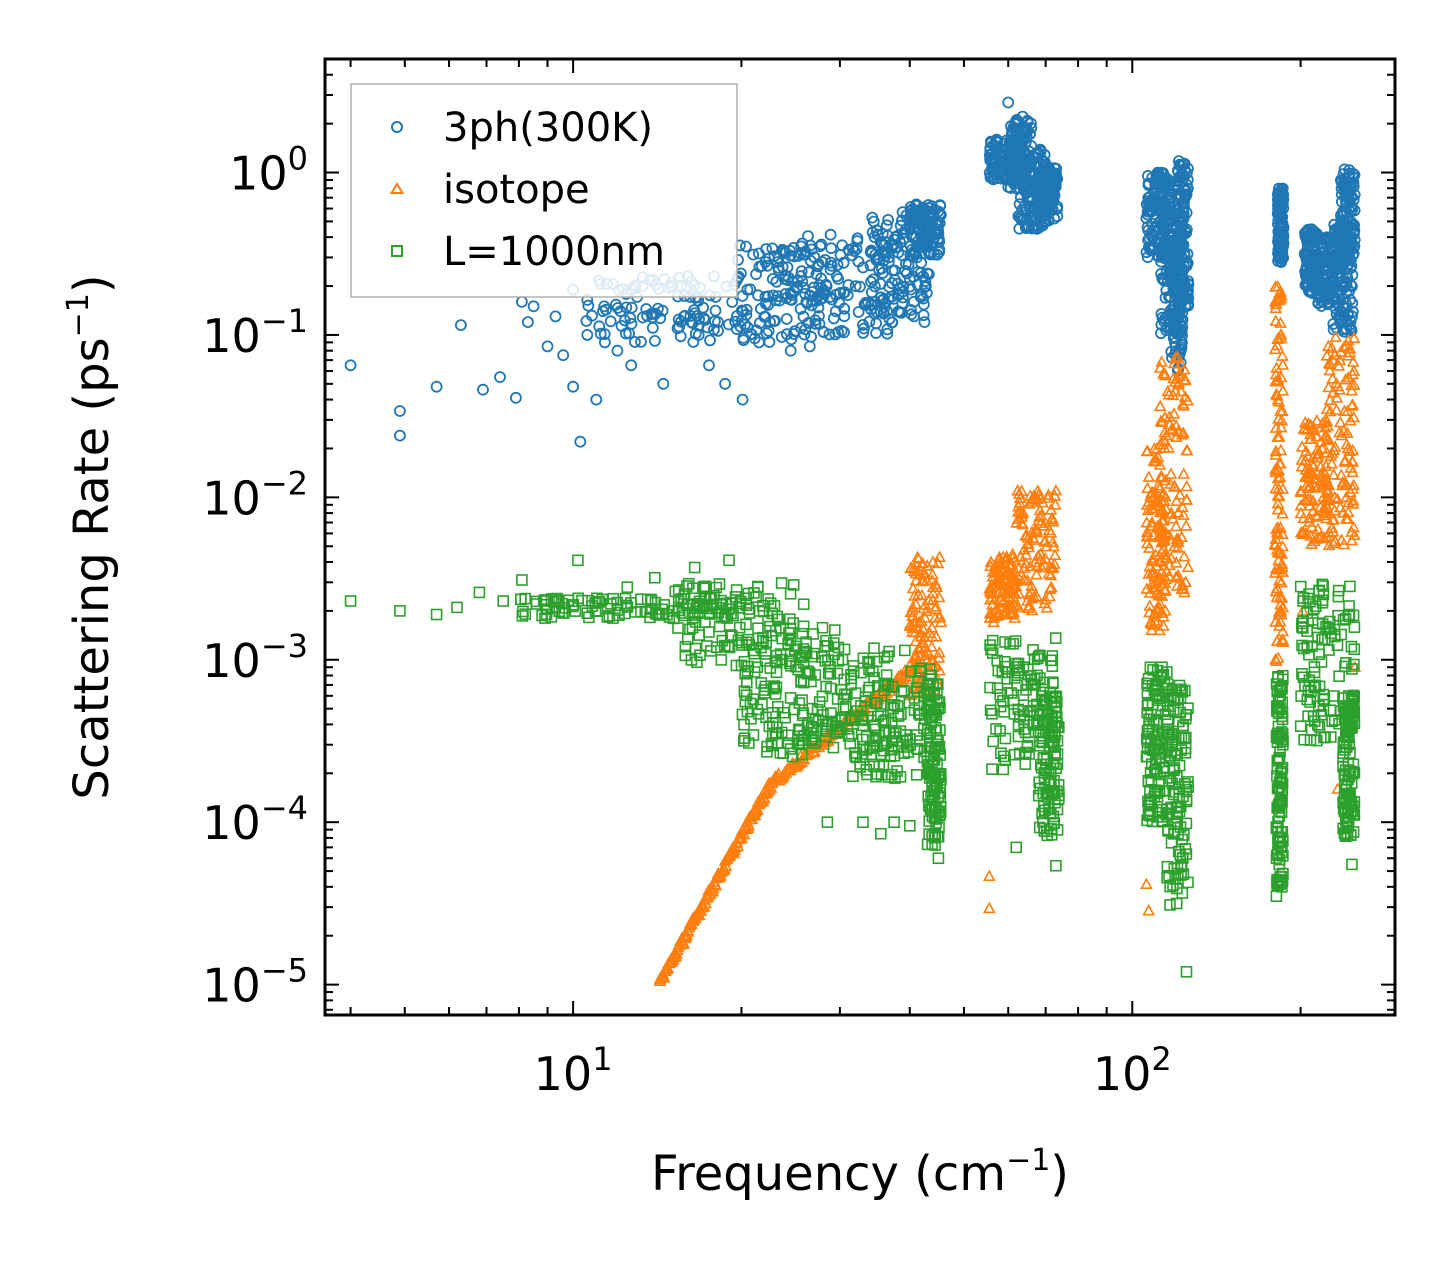  What do you see at coordinates (255, 982) in the screenshot?
I see `y-tick-label: 10−5` at bounding box center [255, 982].